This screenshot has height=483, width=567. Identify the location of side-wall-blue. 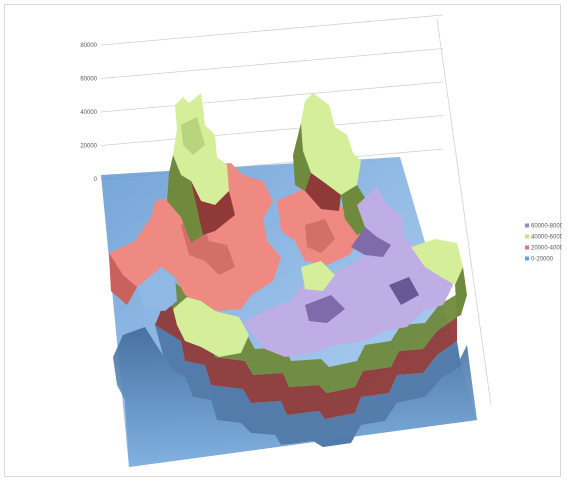
(308, 386).